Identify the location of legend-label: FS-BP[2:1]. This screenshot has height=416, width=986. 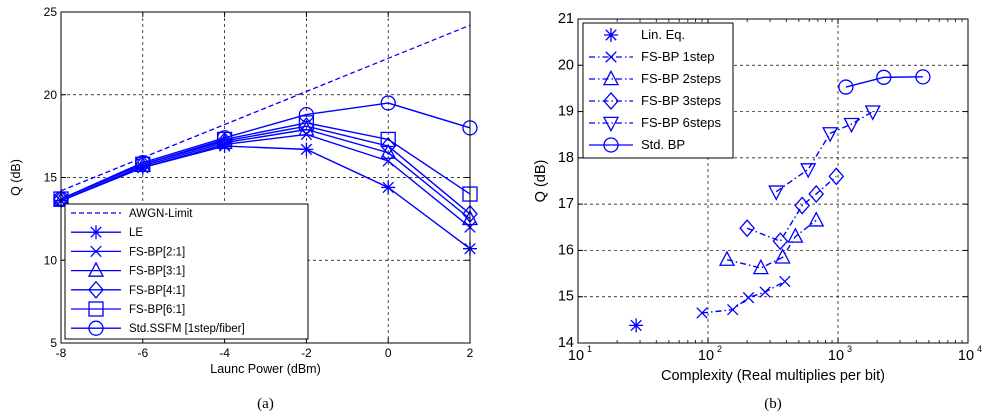
(157, 252).